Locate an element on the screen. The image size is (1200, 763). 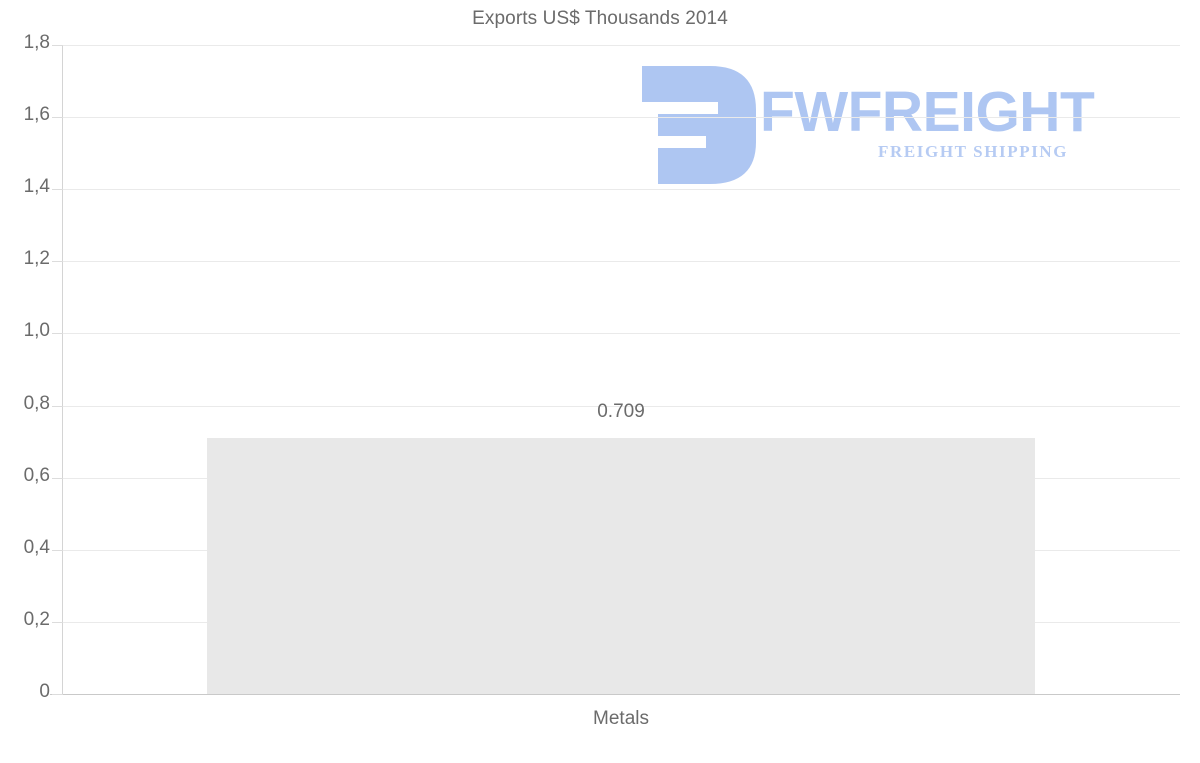
y-axis-tick-label: 1,6 is located at coordinates (36, 115).